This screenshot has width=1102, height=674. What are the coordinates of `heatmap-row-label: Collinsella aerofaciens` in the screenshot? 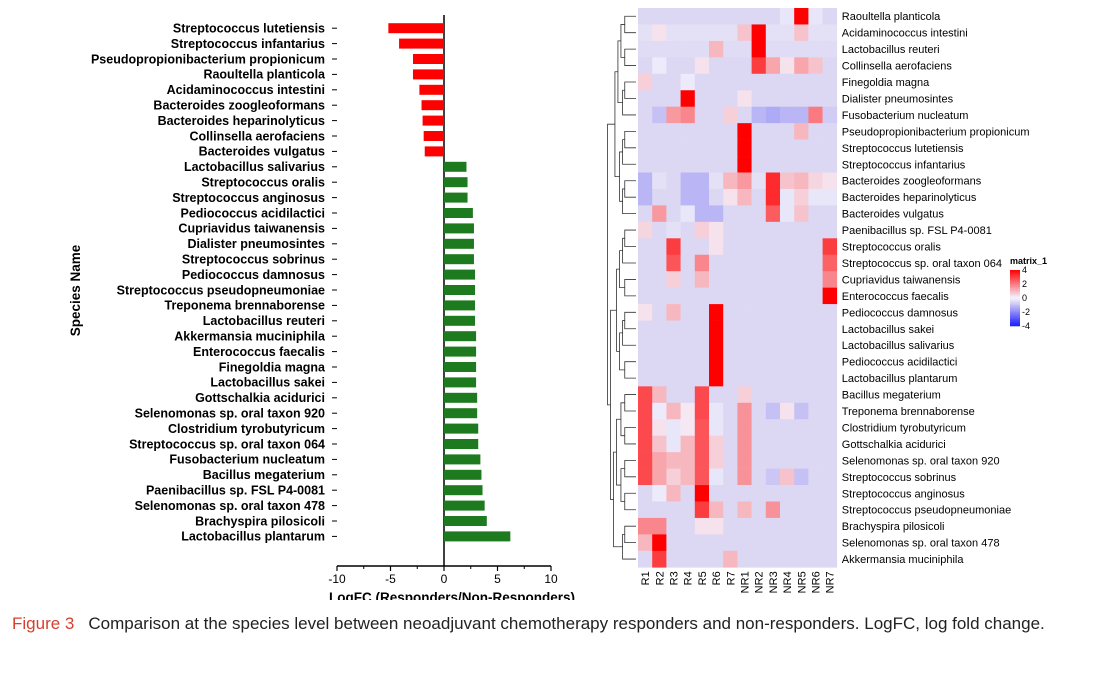 It's located at (897, 67).